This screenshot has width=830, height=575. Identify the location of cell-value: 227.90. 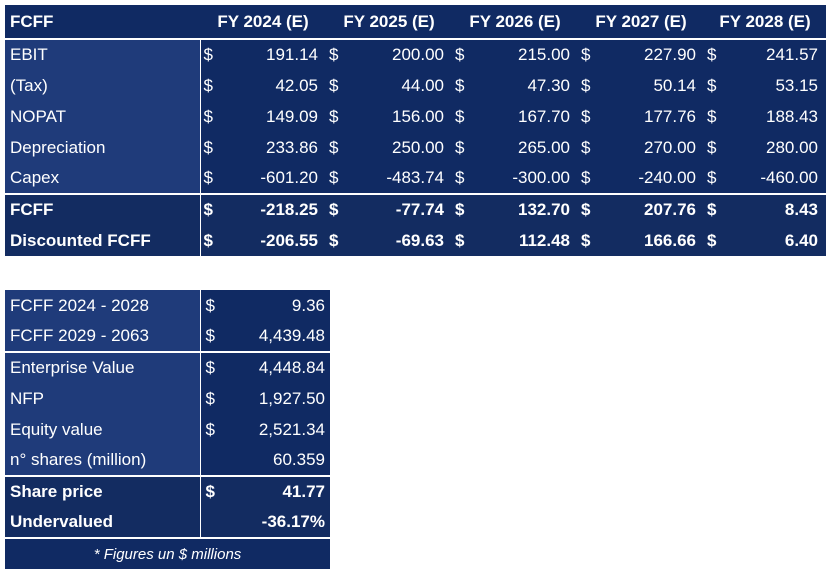
(653, 54).